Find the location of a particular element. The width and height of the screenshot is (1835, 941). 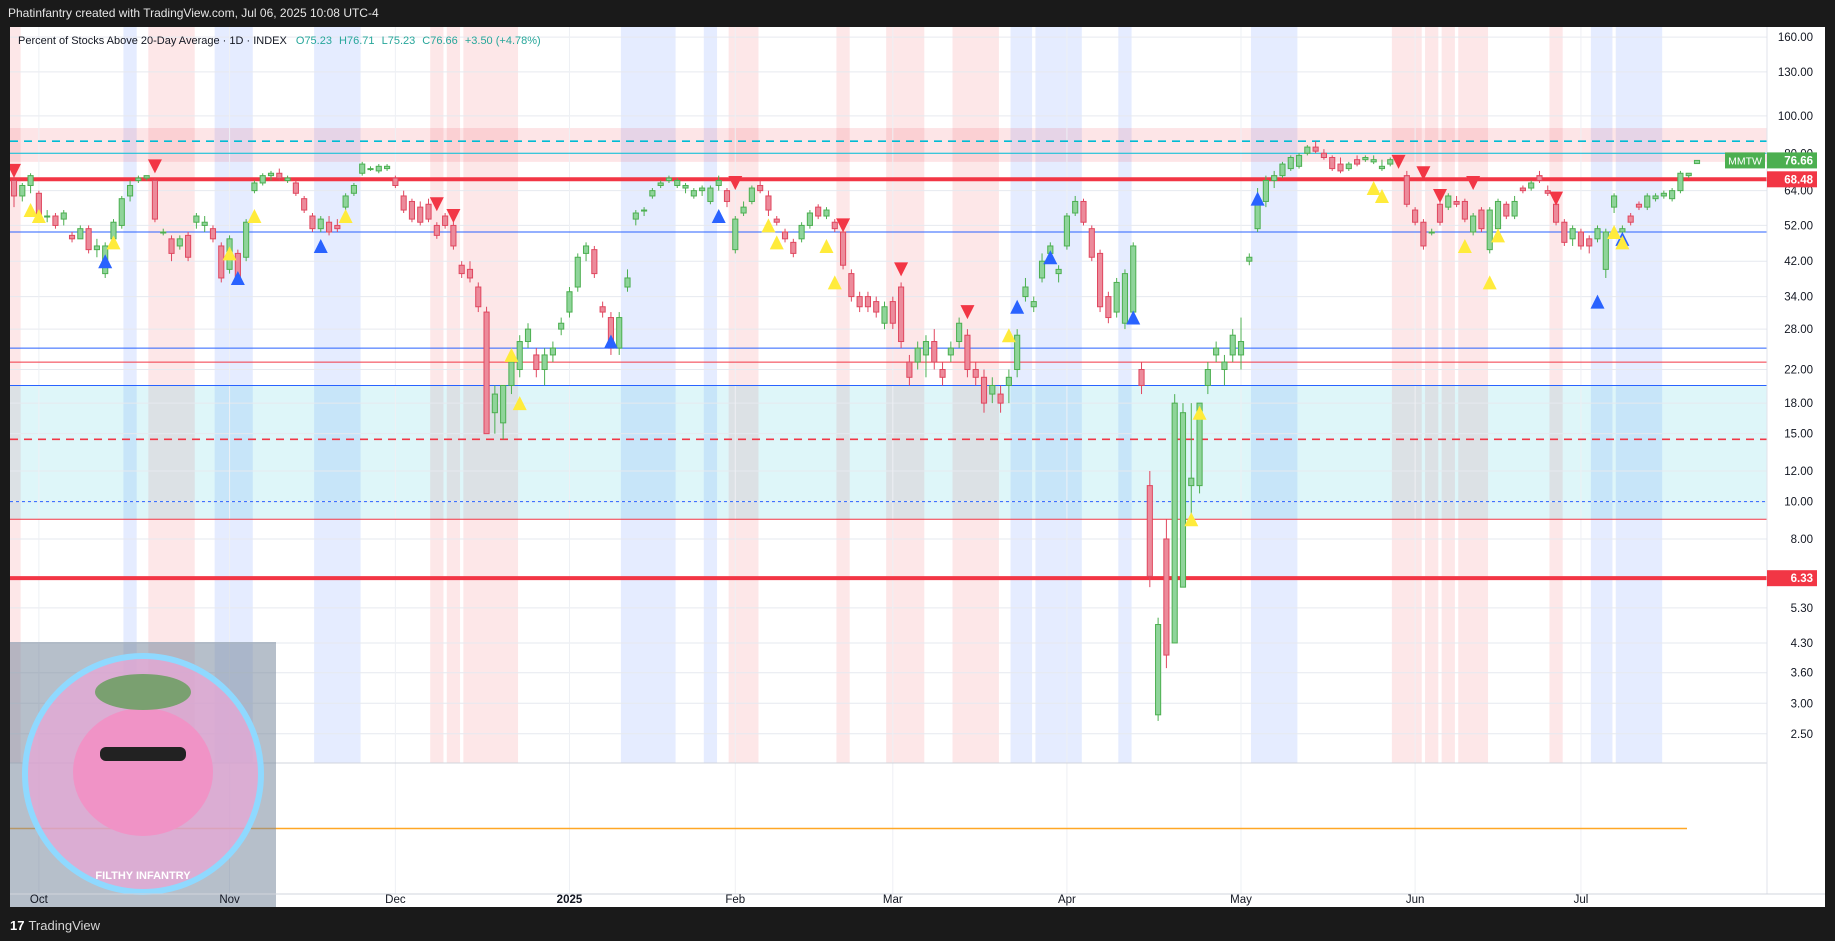

price-tick-label: 42.00 is located at coordinates (1798, 262).